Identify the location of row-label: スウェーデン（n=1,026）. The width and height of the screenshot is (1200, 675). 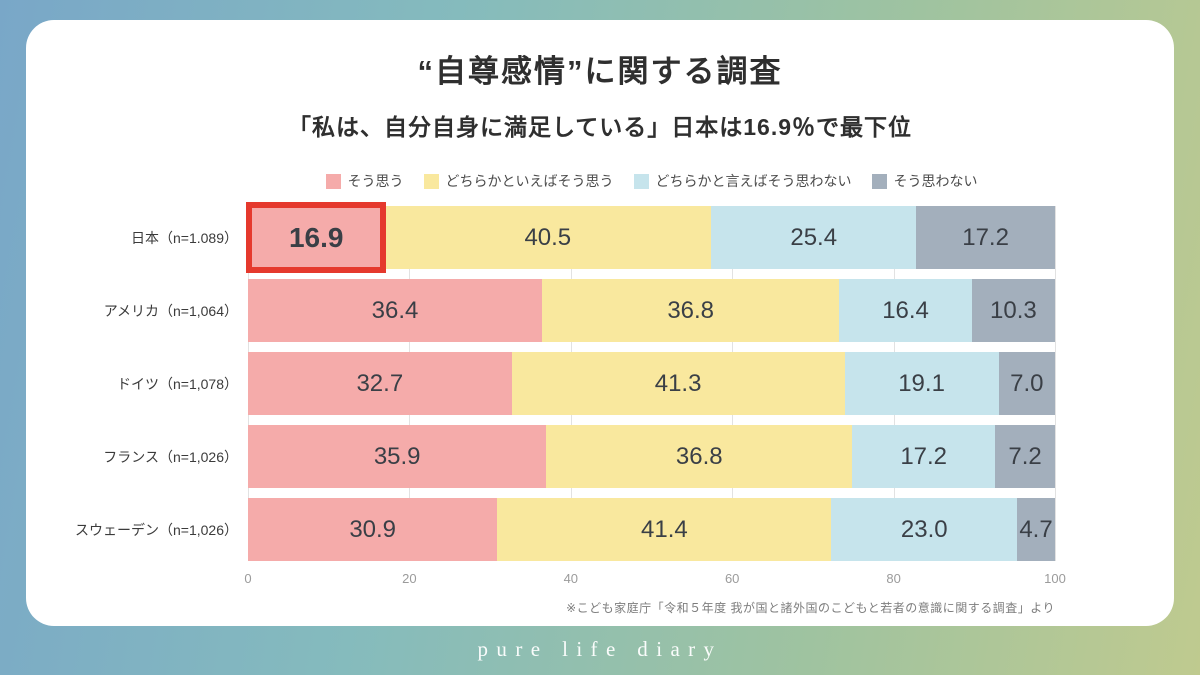
(156, 529).